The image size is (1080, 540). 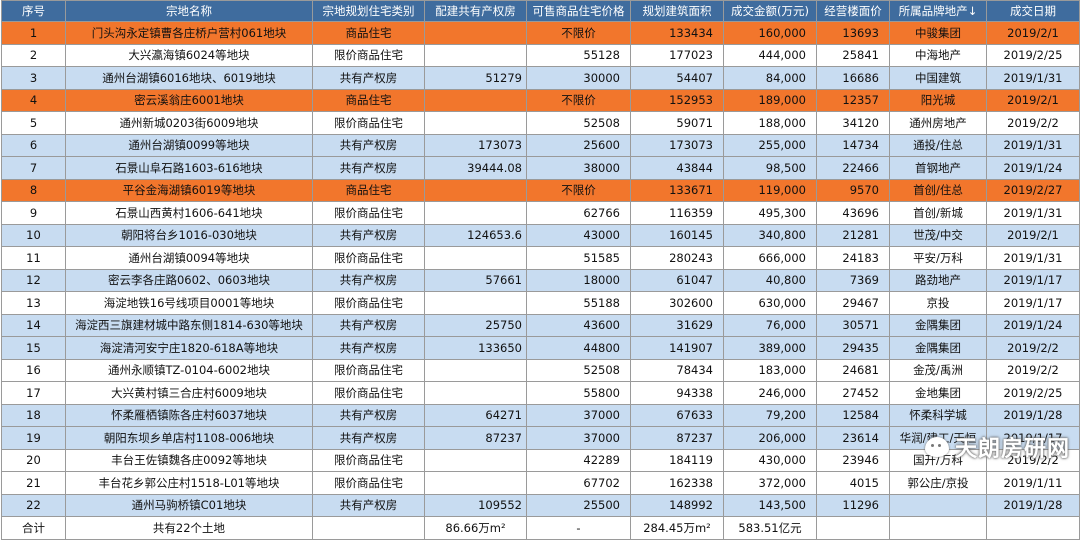 What do you see at coordinates (34, 11) in the screenshot?
I see `column-header: 序号` at bounding box center [34, 11].